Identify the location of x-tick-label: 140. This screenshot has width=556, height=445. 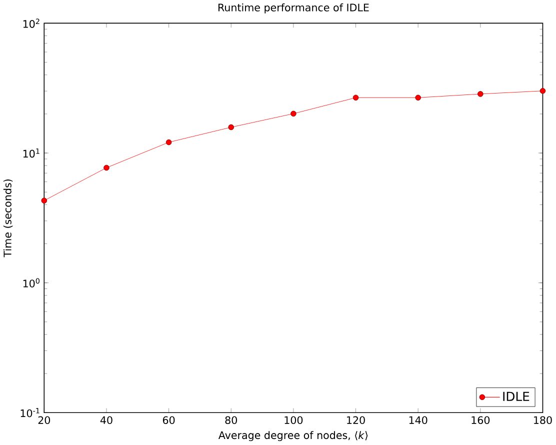
(418, 420).